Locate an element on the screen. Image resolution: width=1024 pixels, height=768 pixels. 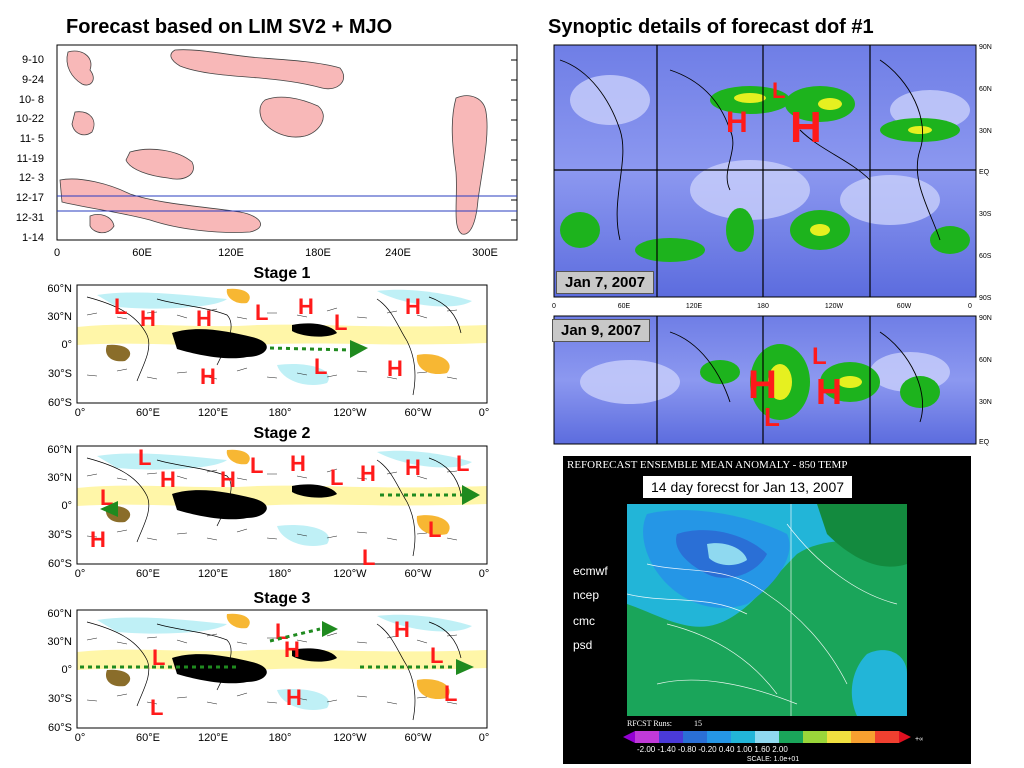
hov-y-label: 11- 5 is located at coordinates (32, 139).